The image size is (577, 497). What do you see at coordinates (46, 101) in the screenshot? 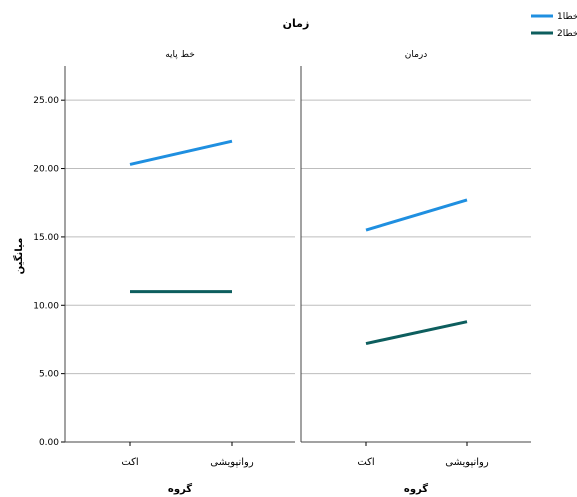
I see `y-tick-label: 25.00` at bounding box center [46, 101].